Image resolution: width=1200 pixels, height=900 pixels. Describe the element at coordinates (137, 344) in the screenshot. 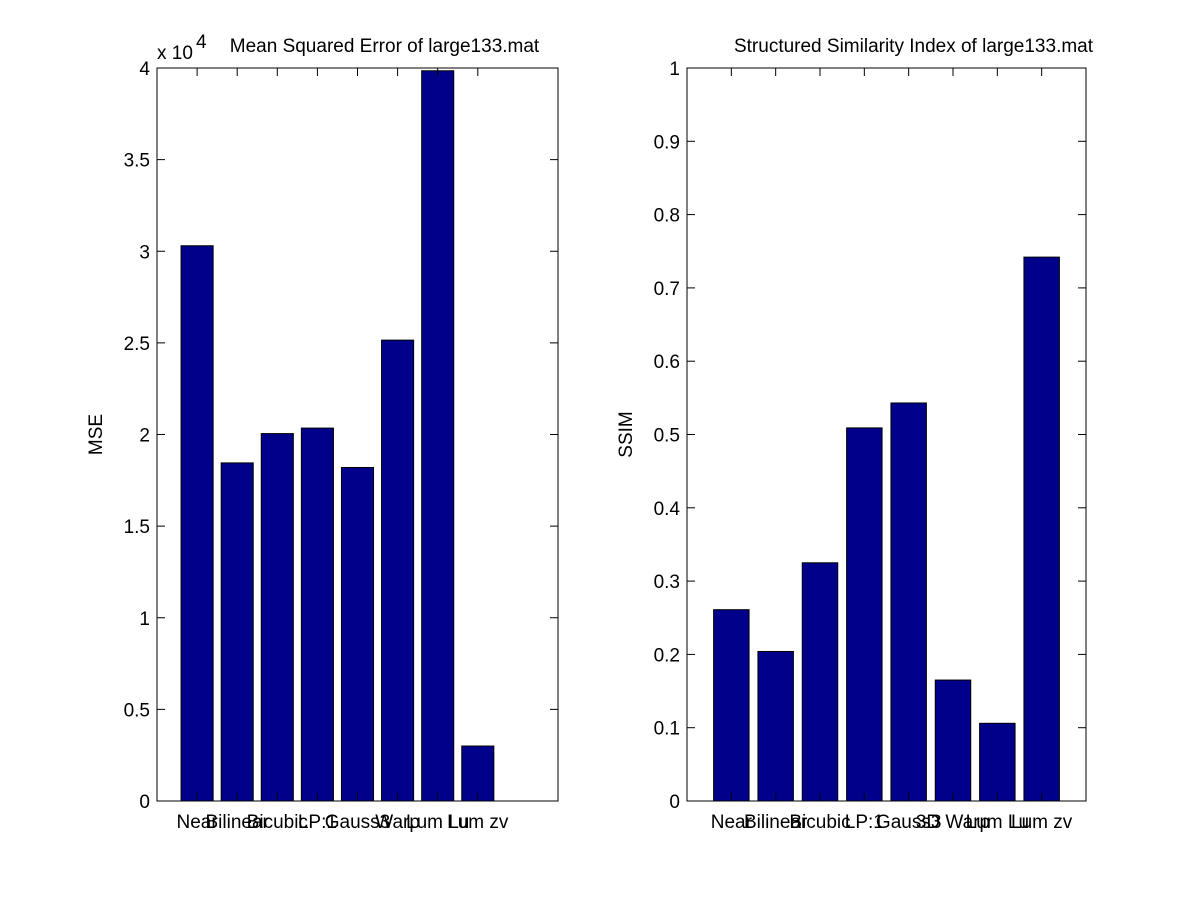

I see `y-tick-label: 2.5` at that location.